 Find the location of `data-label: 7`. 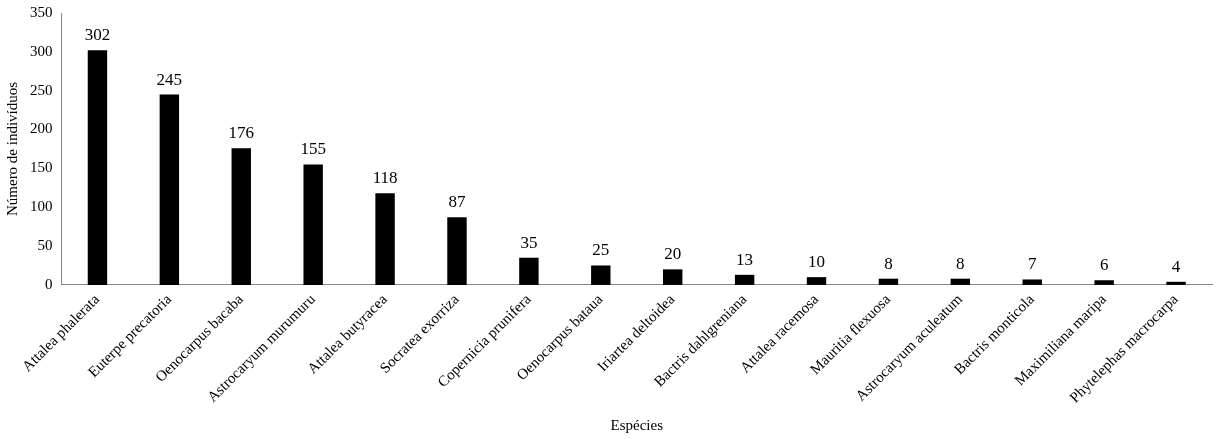

data-label: 7 is located at coordinates (1032, 264).